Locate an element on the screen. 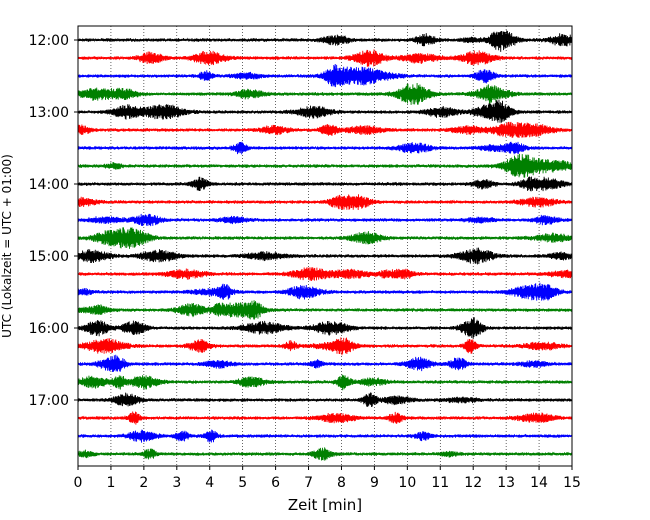 Image resolution: width=650 pixels, height=520 pixels. x-tick-label: 11 is located at coordinates (440, 483).